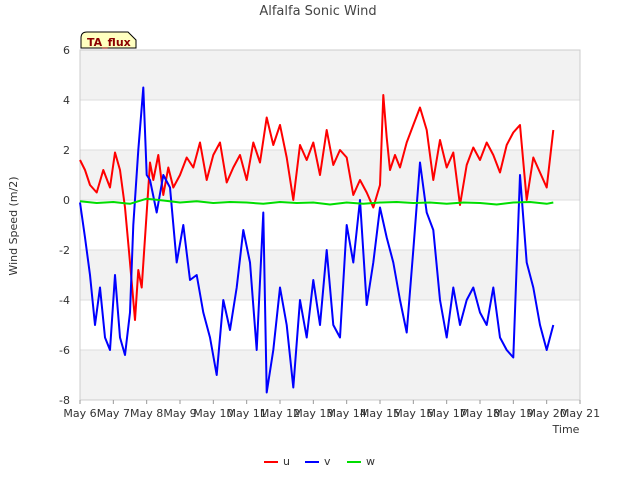 This screenshot has width=640, height=480. What do you see at coordinates (566, 429) in the screenshot?
I see `x-axis-label: Time` at bounding box center [566, 429].